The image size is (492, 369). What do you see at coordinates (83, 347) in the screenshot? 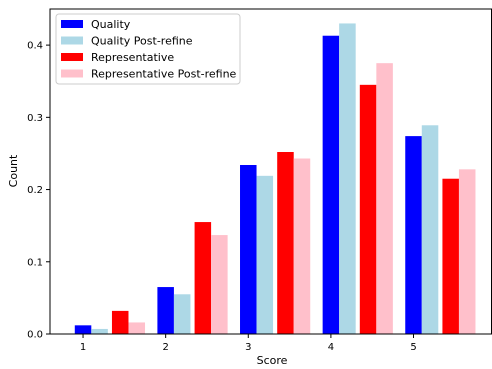
I see `x-tick-label: 1` at bounding box center [83, 347].